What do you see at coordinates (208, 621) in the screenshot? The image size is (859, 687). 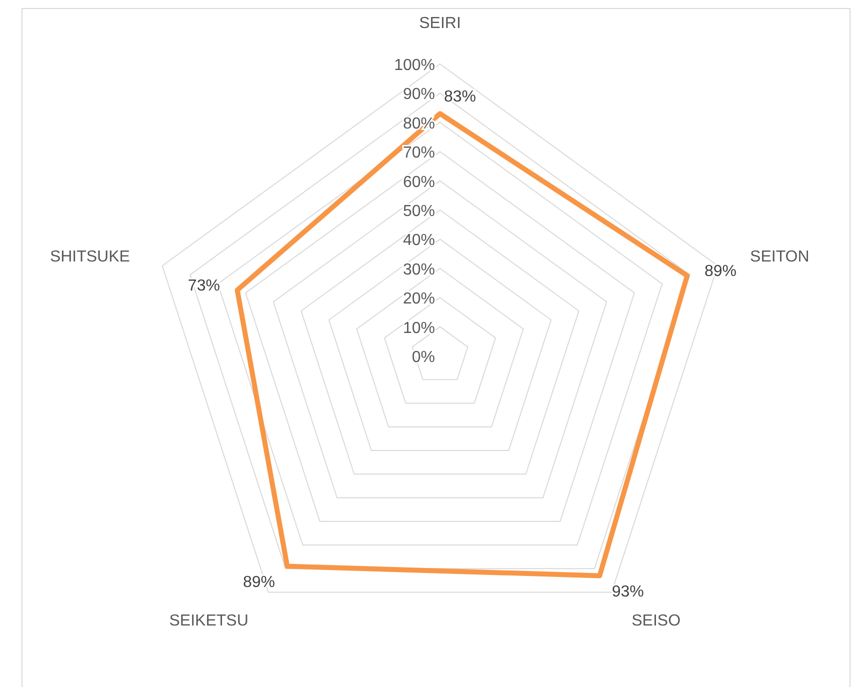 I see `spoke-label: SEIKETSU` at bounding box center [208, 621].